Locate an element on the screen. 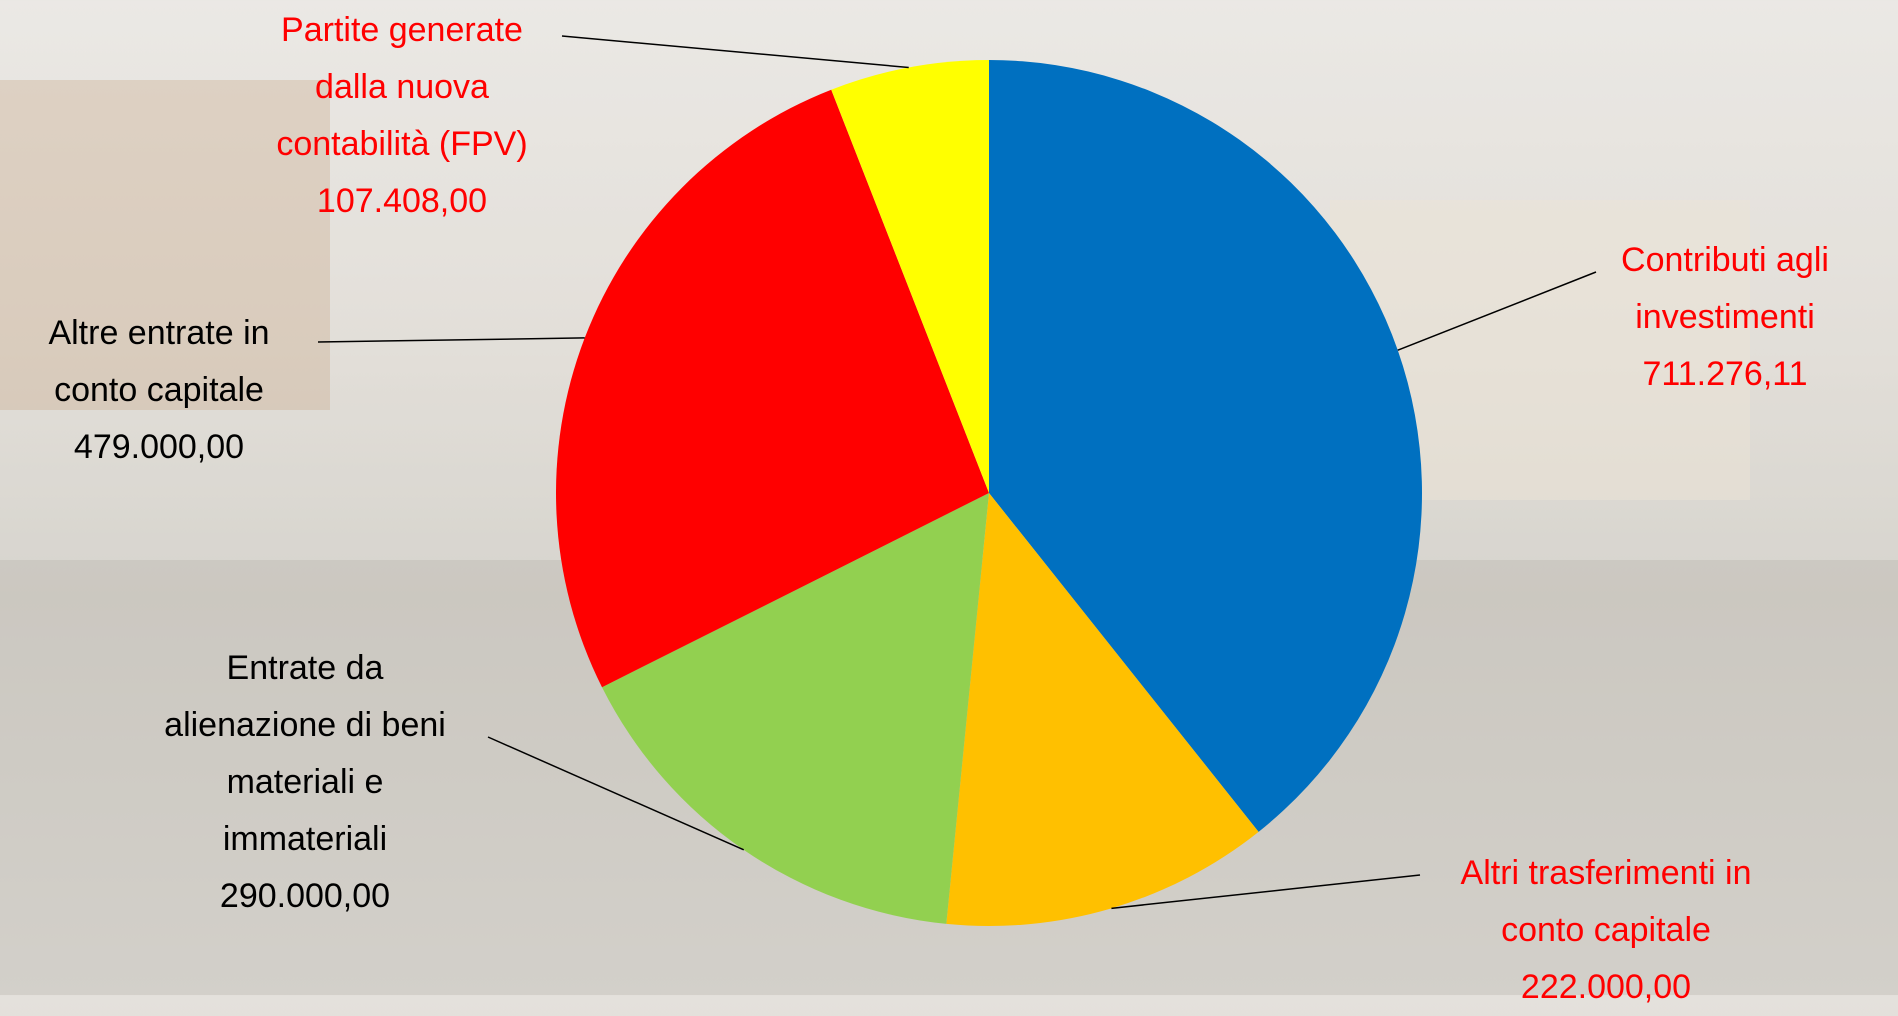 The width and height of the screenshot is (1898, 1016). value-label: 290.000,00 is located at coordinates (305, 896).